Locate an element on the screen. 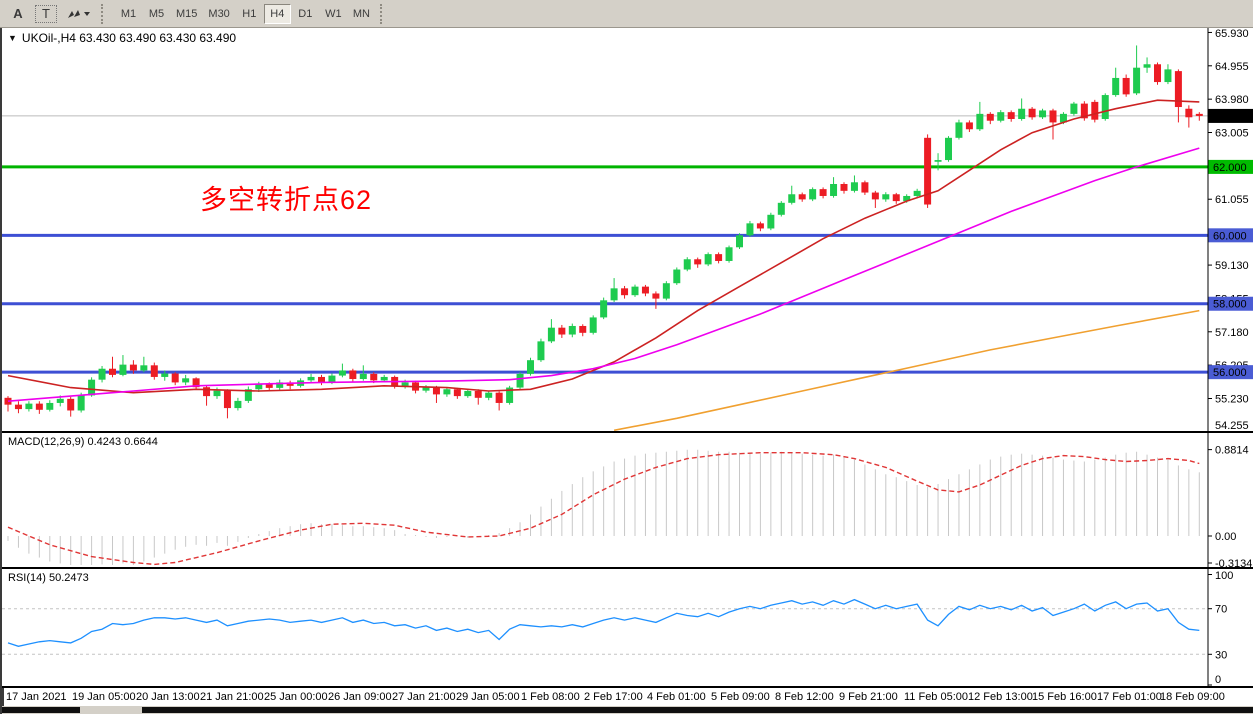 This screenshot has height=714, width=1253. timeframe-m15-button: M15 is located at coordinates (186, 14).